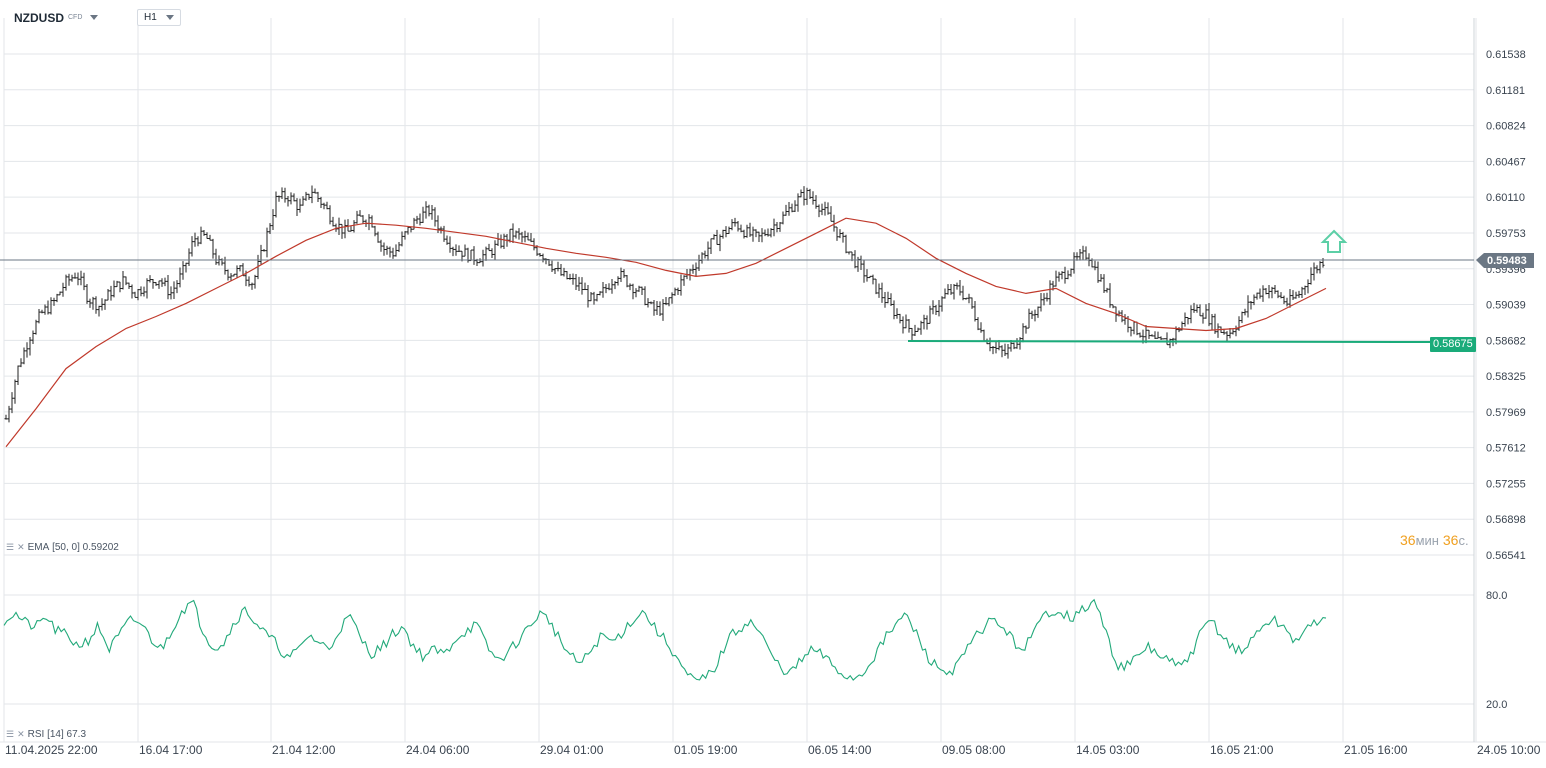 Image resolution: width=1546 pixels, height=768 pixels. Describe the element at coordinates (1506, 377) in the screenshot. I see `price-tick-label: 0.58325` at that location.